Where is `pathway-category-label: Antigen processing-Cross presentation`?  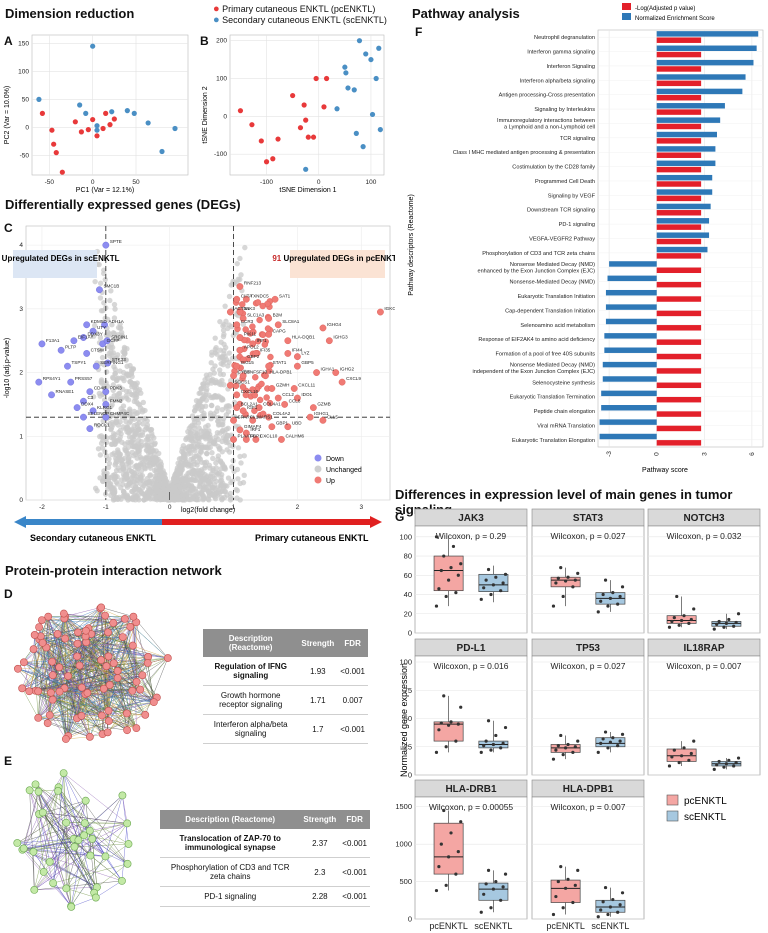
pathway-category-label: Antigen processing-Cross presentation is located at coordinates (547, 96).